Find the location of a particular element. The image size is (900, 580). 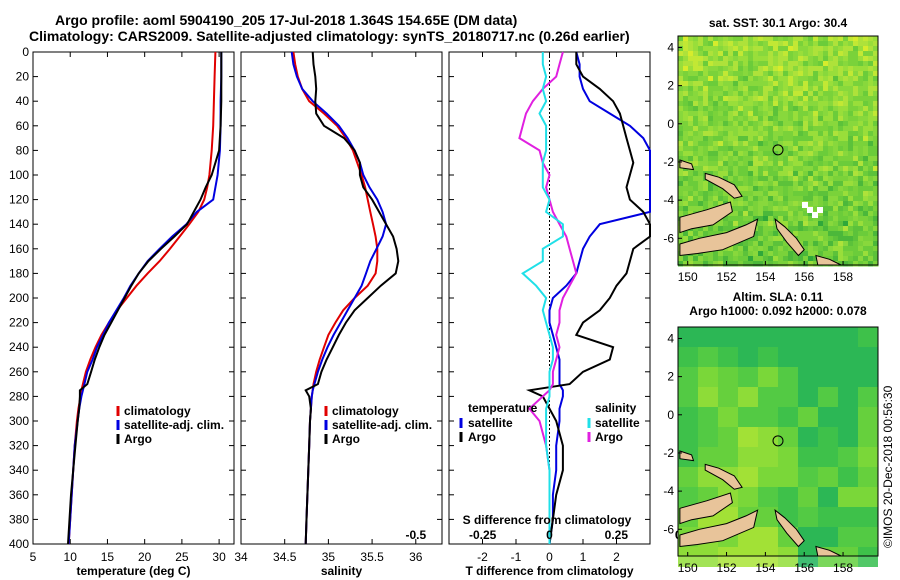

map-y-tick-label: 2 is located at coordinates (670, 86).